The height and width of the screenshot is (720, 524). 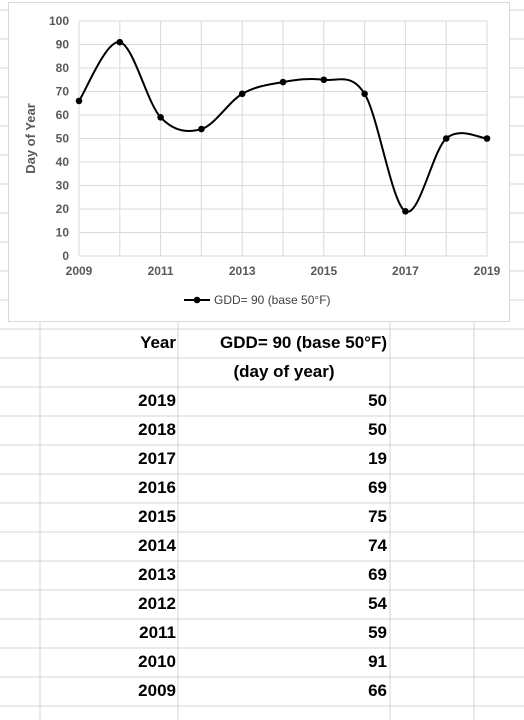 What do you see at coordinates (377, 603) in the screenshot?
I see `table-value-cell: 54` at bounding box center [377, 603].